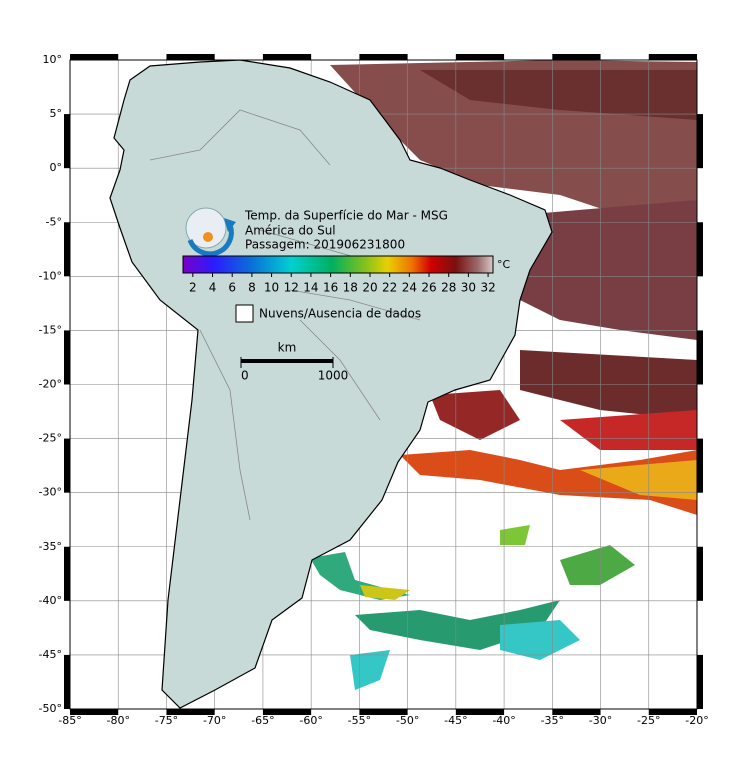 This screenshot has height=781, width=741. What do you see at coordinates (648, 720) in the screenshot?
I see `lon-tick-label: -25°` at bounding box center [648, 720].